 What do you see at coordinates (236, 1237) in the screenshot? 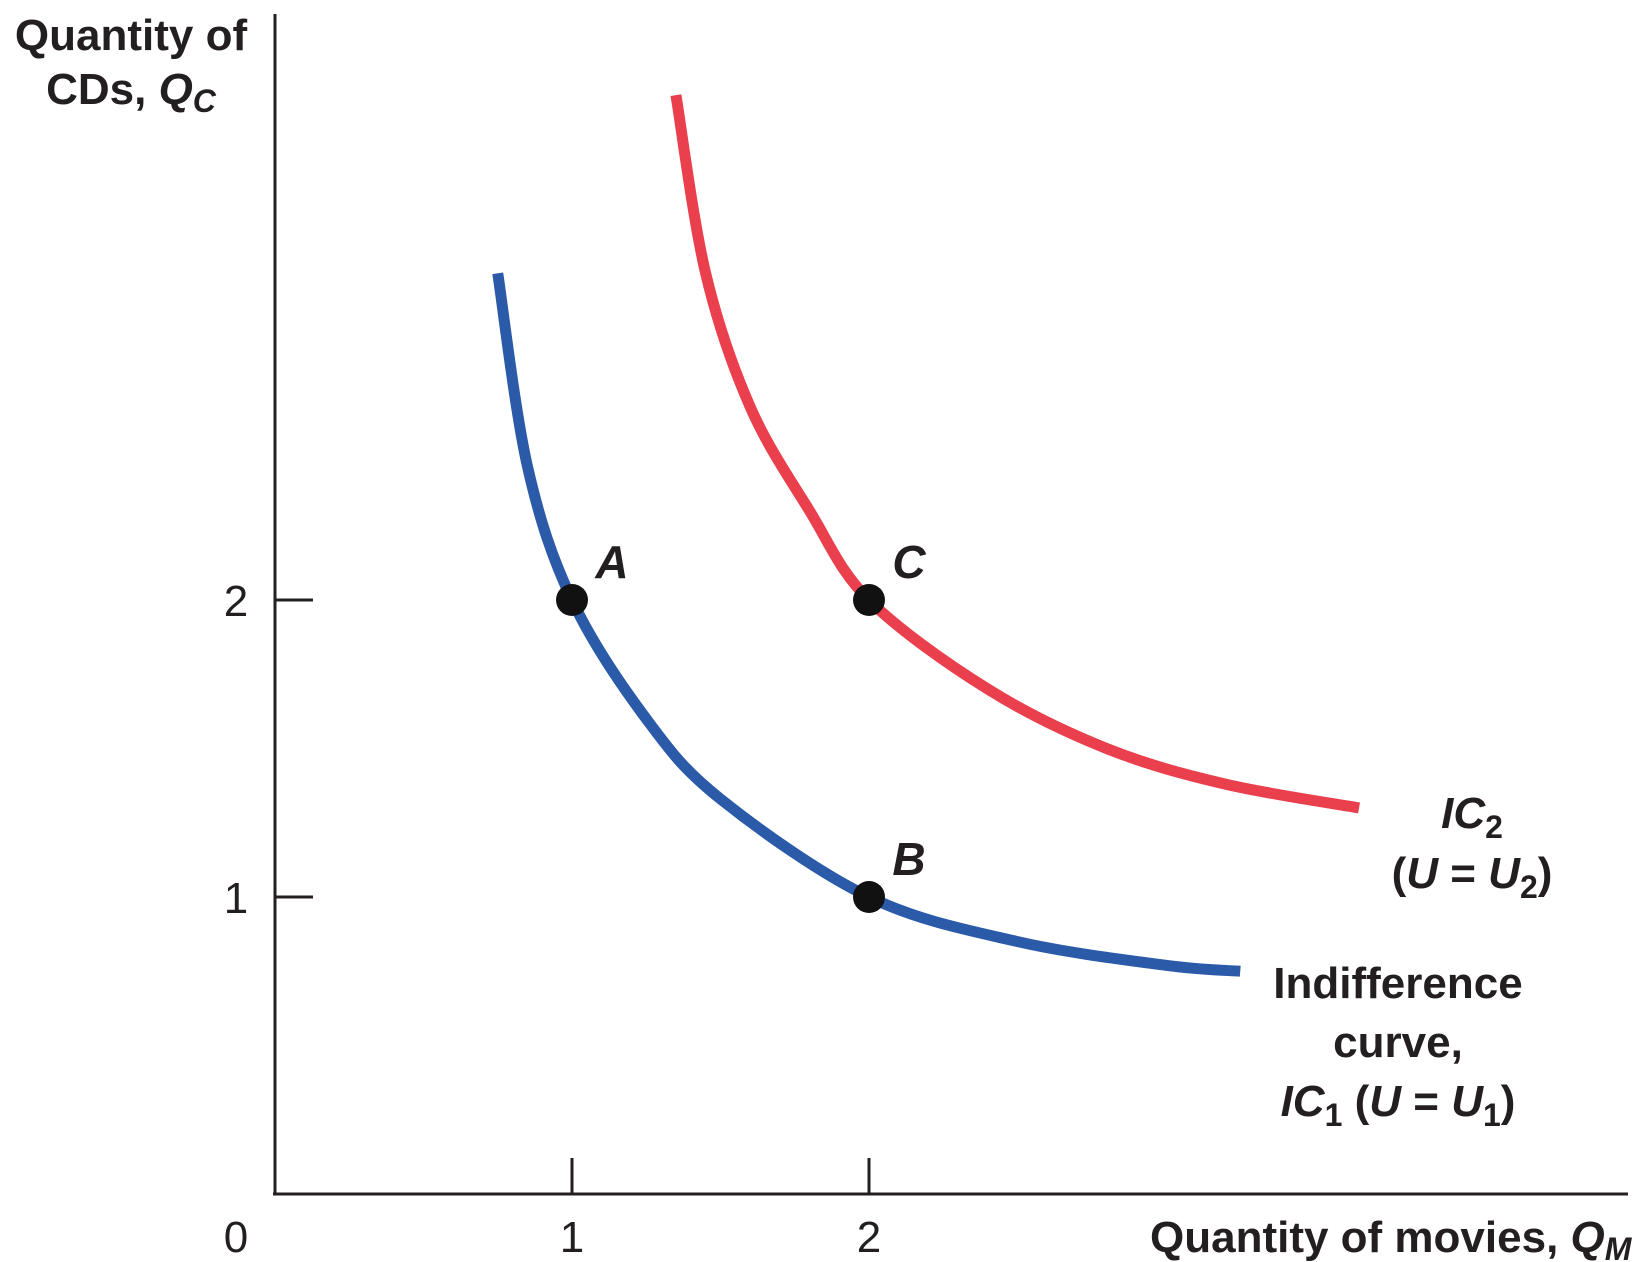
I see `origin-label: 0` at bounding box center [236, 1237].